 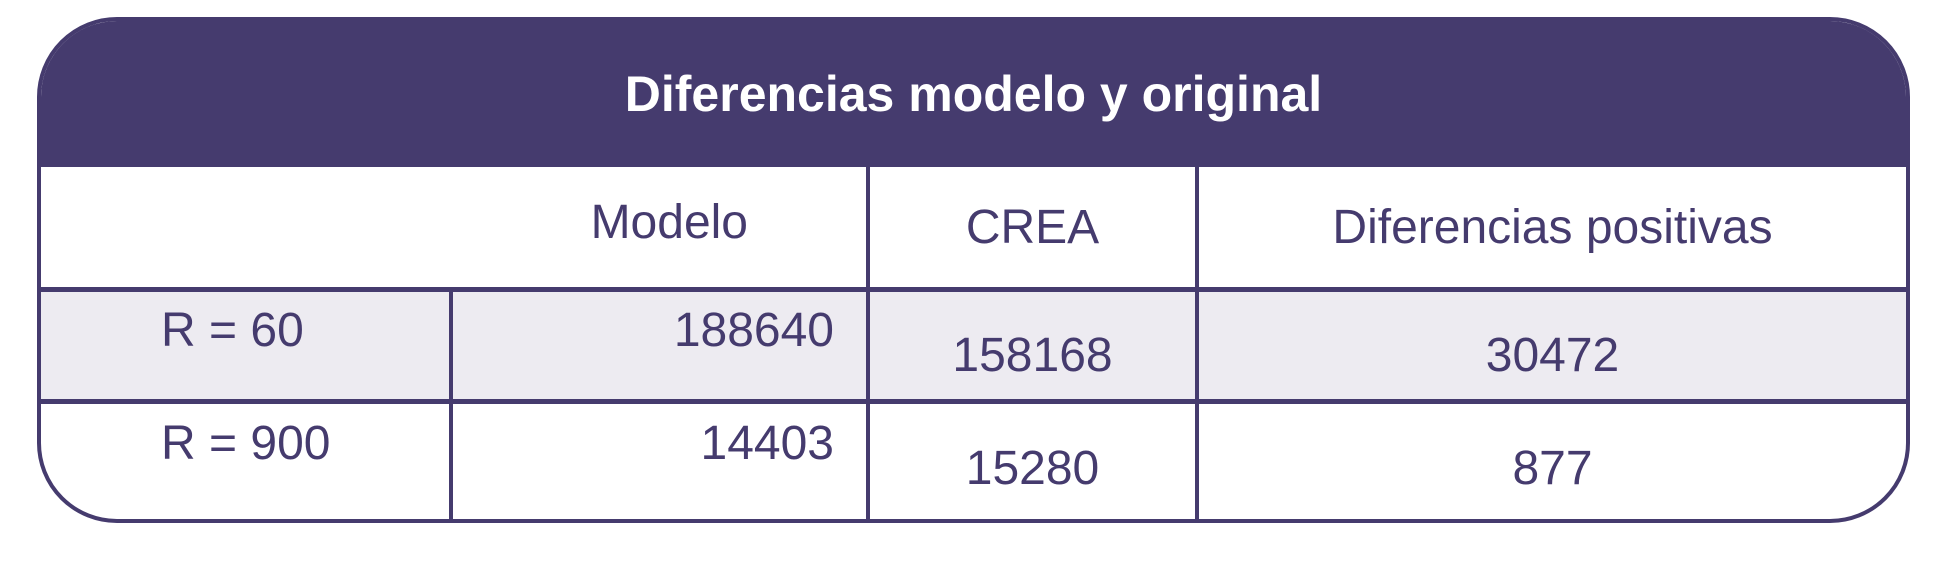 I want to click on cell-crea: 15280, so click(x=1032, y=468).